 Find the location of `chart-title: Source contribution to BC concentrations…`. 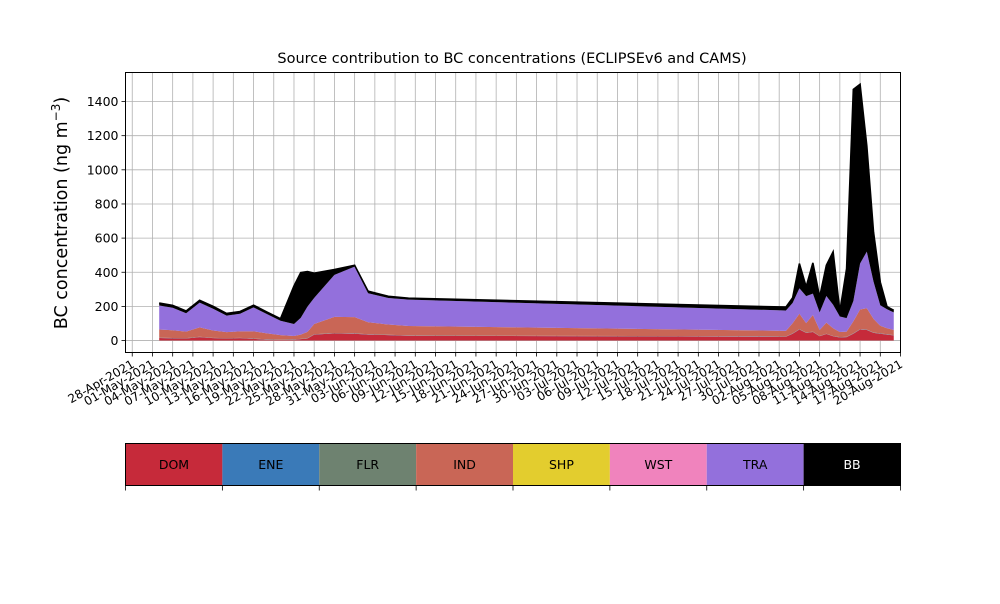

chart-title: Source contribution to BC concentrations… is located at coordinates (511, 59).